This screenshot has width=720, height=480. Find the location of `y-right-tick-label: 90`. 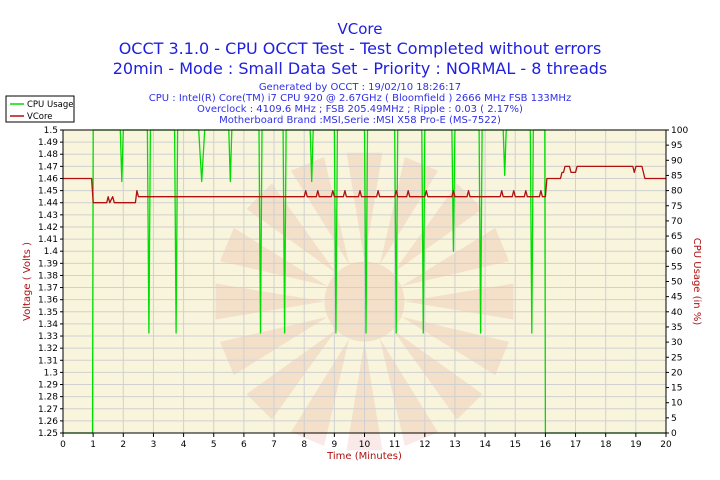

y-right-tick-label: 90 is located at coordinates (677, 161).